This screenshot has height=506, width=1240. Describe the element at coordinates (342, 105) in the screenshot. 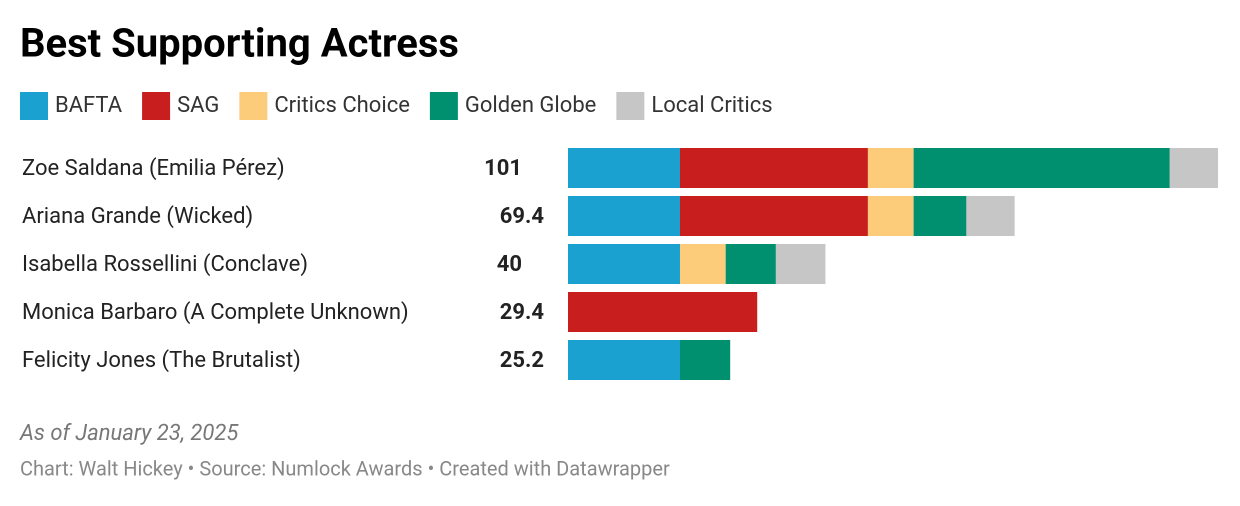

I see `legend-label: Critics Choice` at that location.